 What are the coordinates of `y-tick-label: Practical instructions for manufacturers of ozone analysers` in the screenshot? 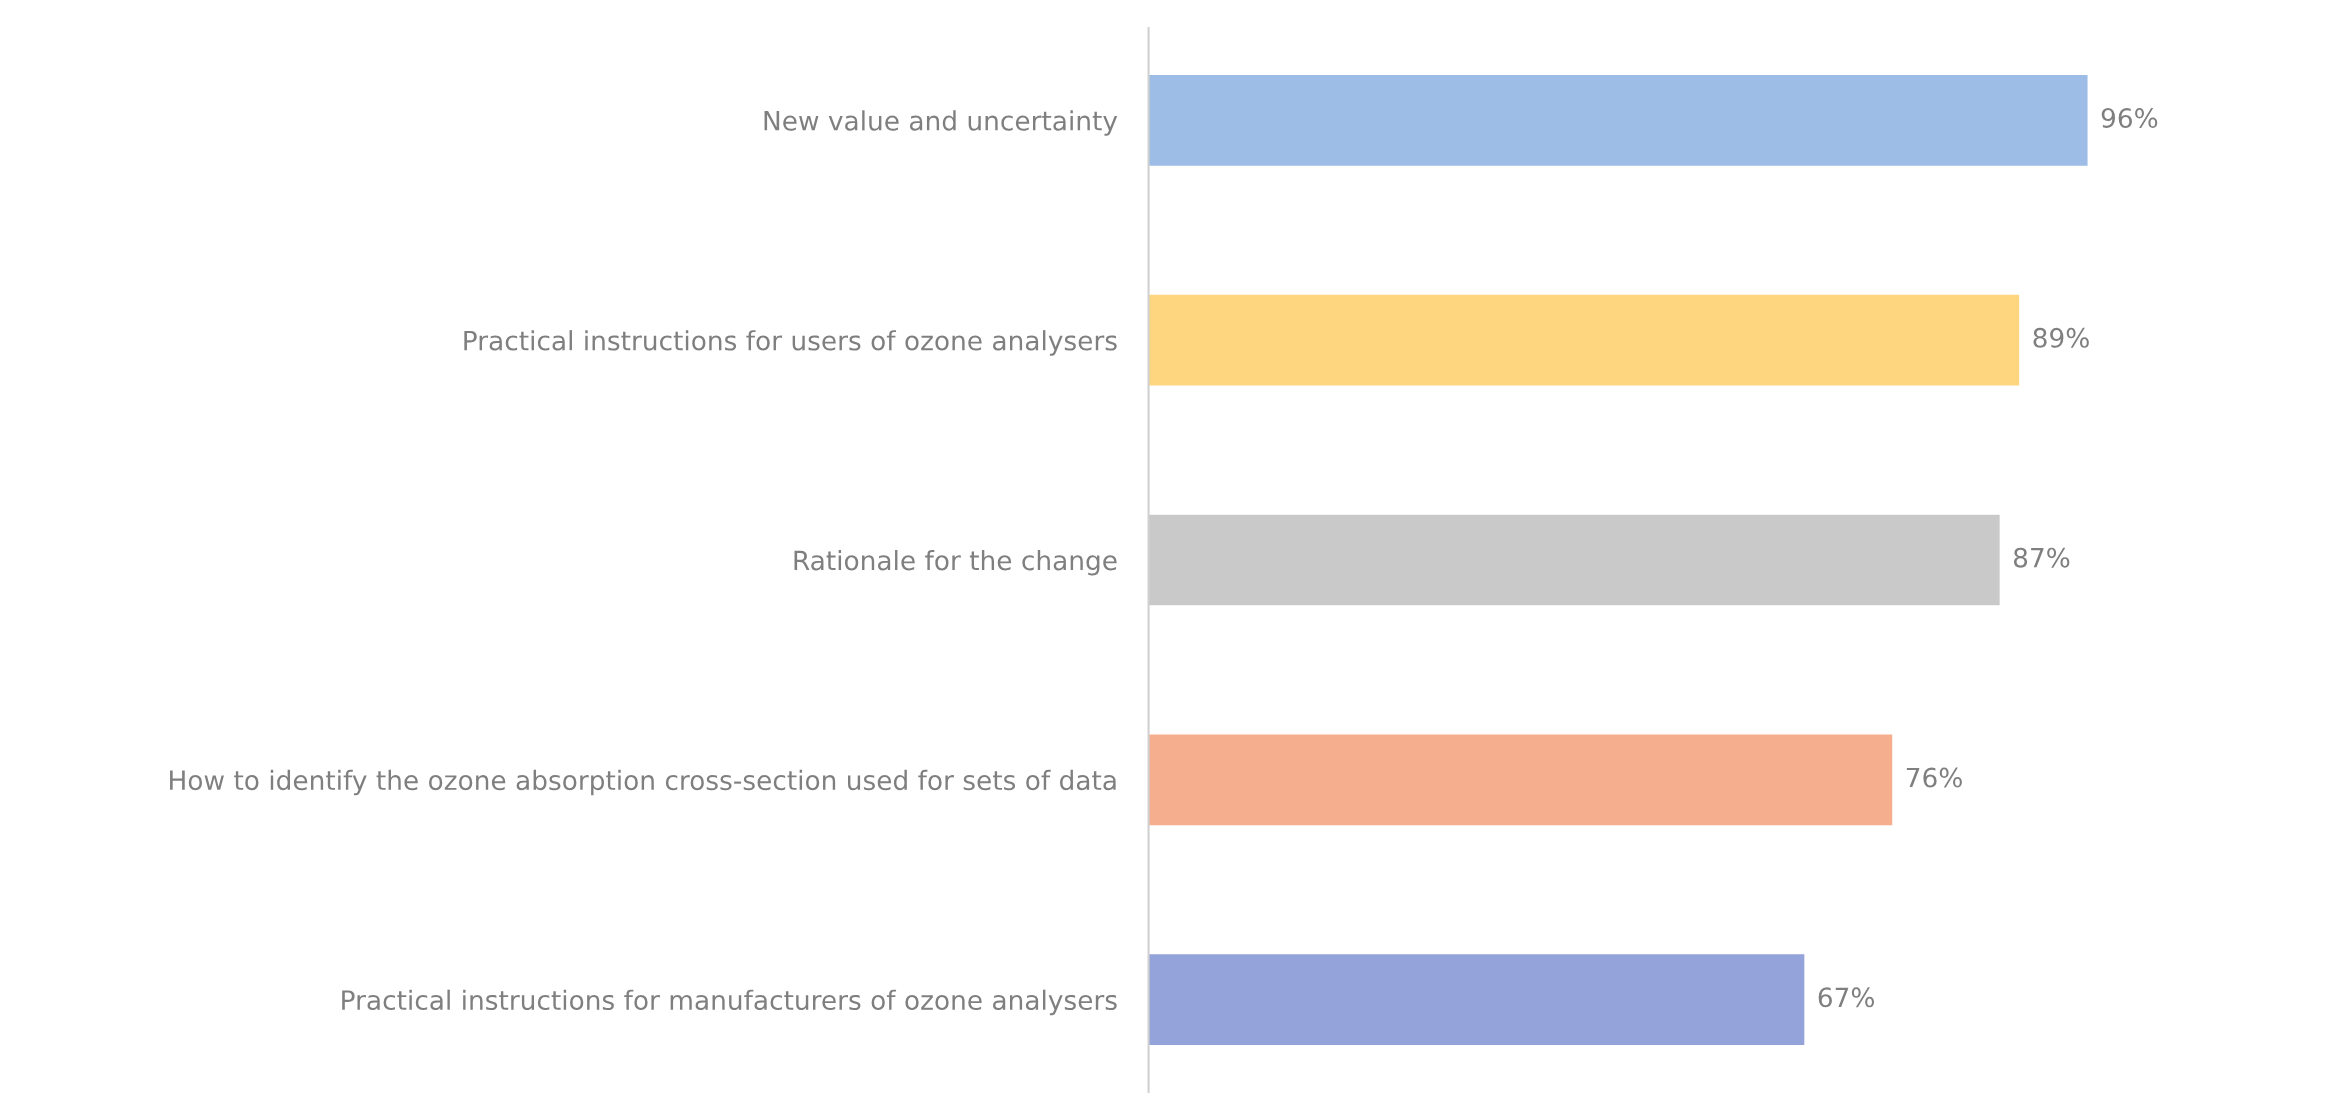 It's located at (729, 1002).